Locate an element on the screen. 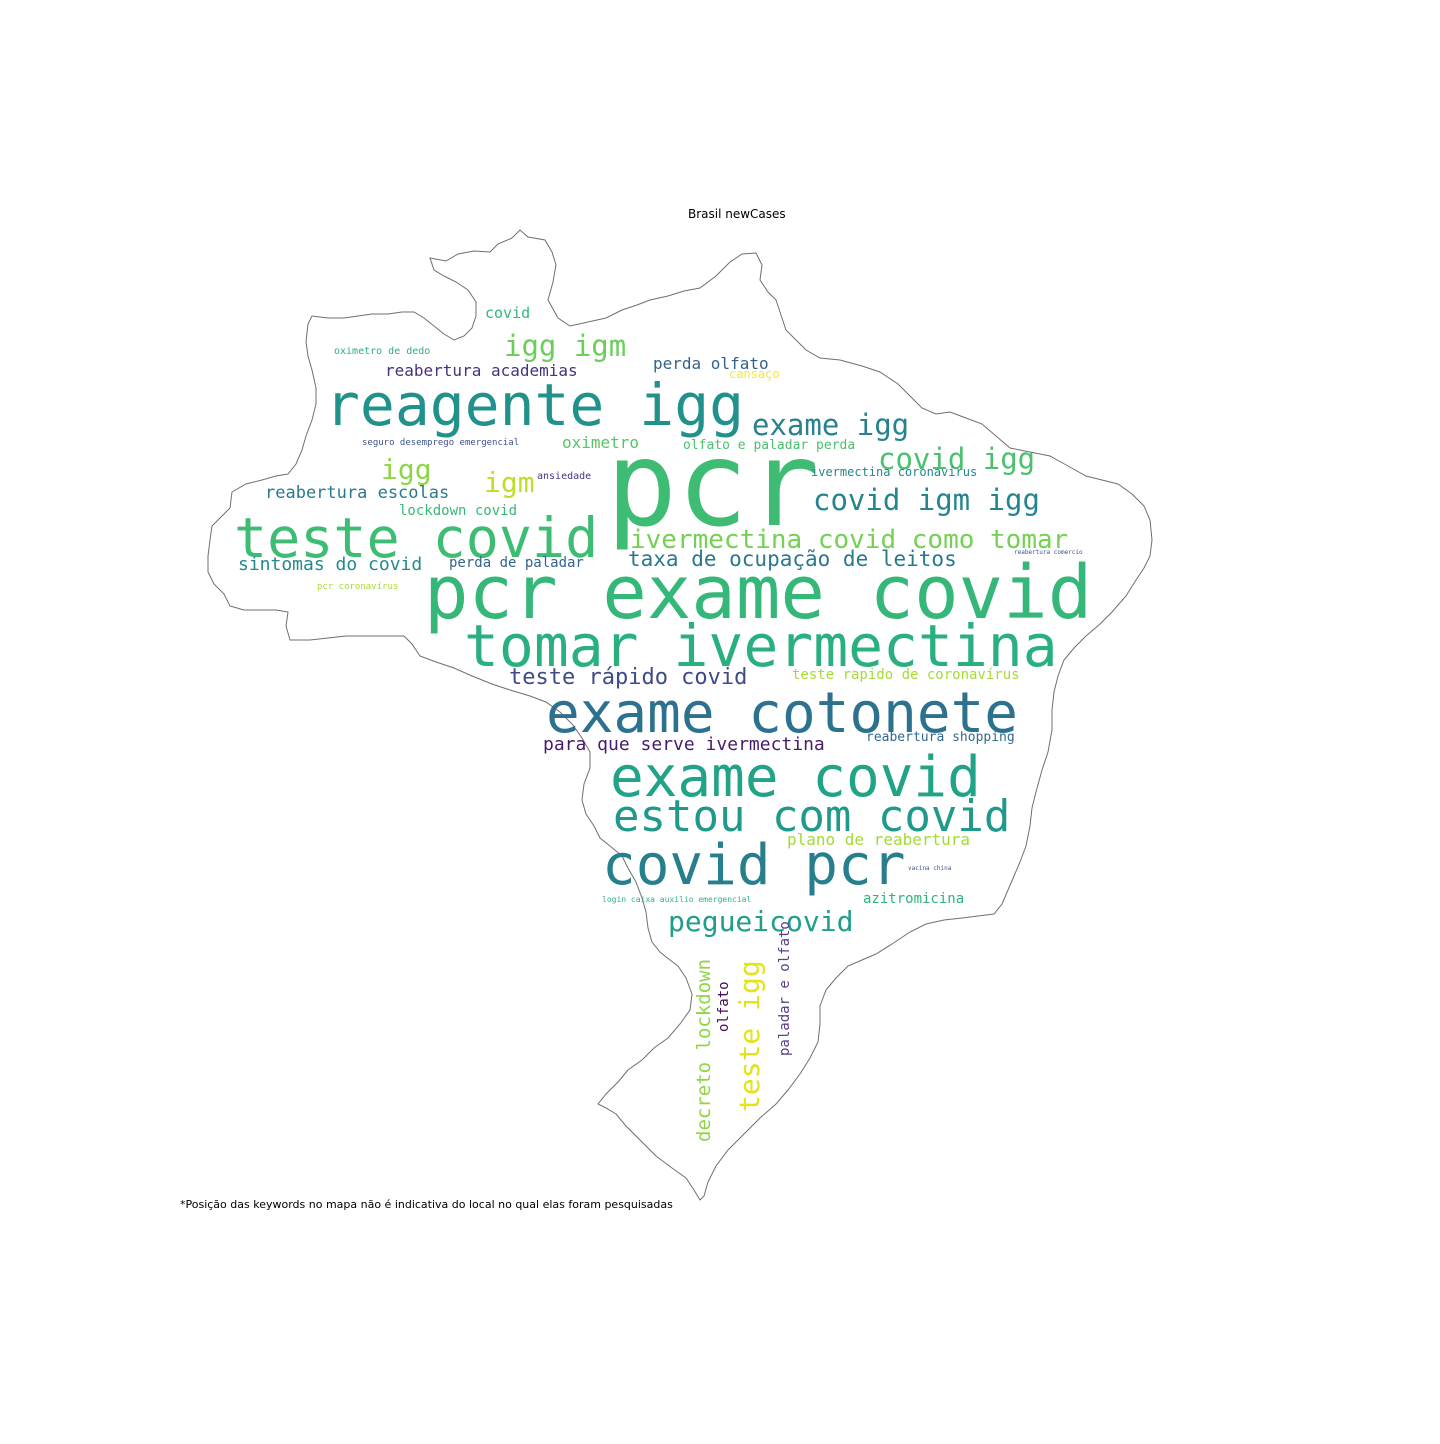  keyword-42: pcr coronavírus is located at coordinates (357, 587).